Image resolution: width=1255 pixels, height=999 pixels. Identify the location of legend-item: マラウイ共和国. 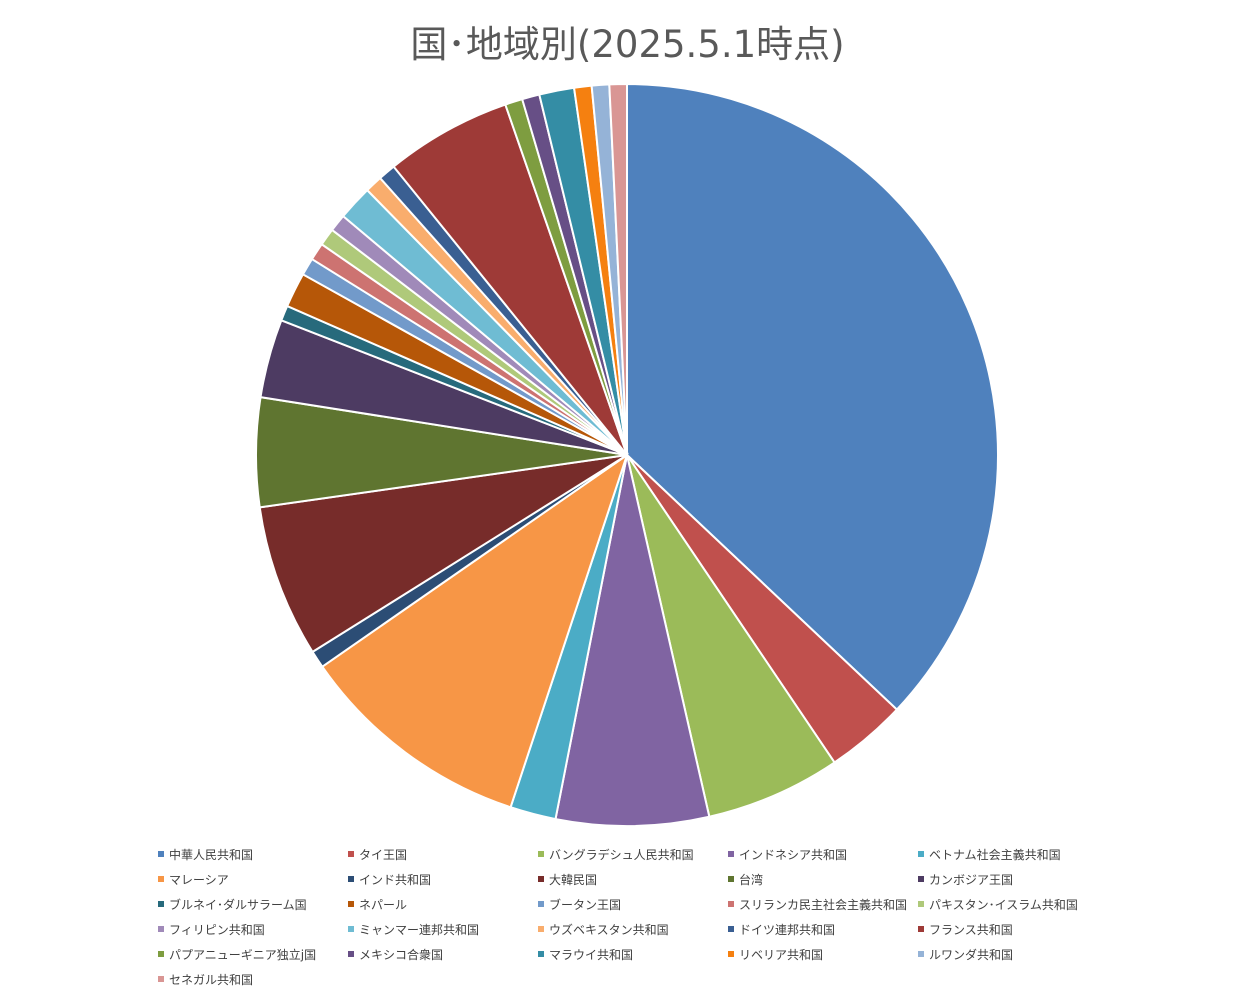
(585, 954).